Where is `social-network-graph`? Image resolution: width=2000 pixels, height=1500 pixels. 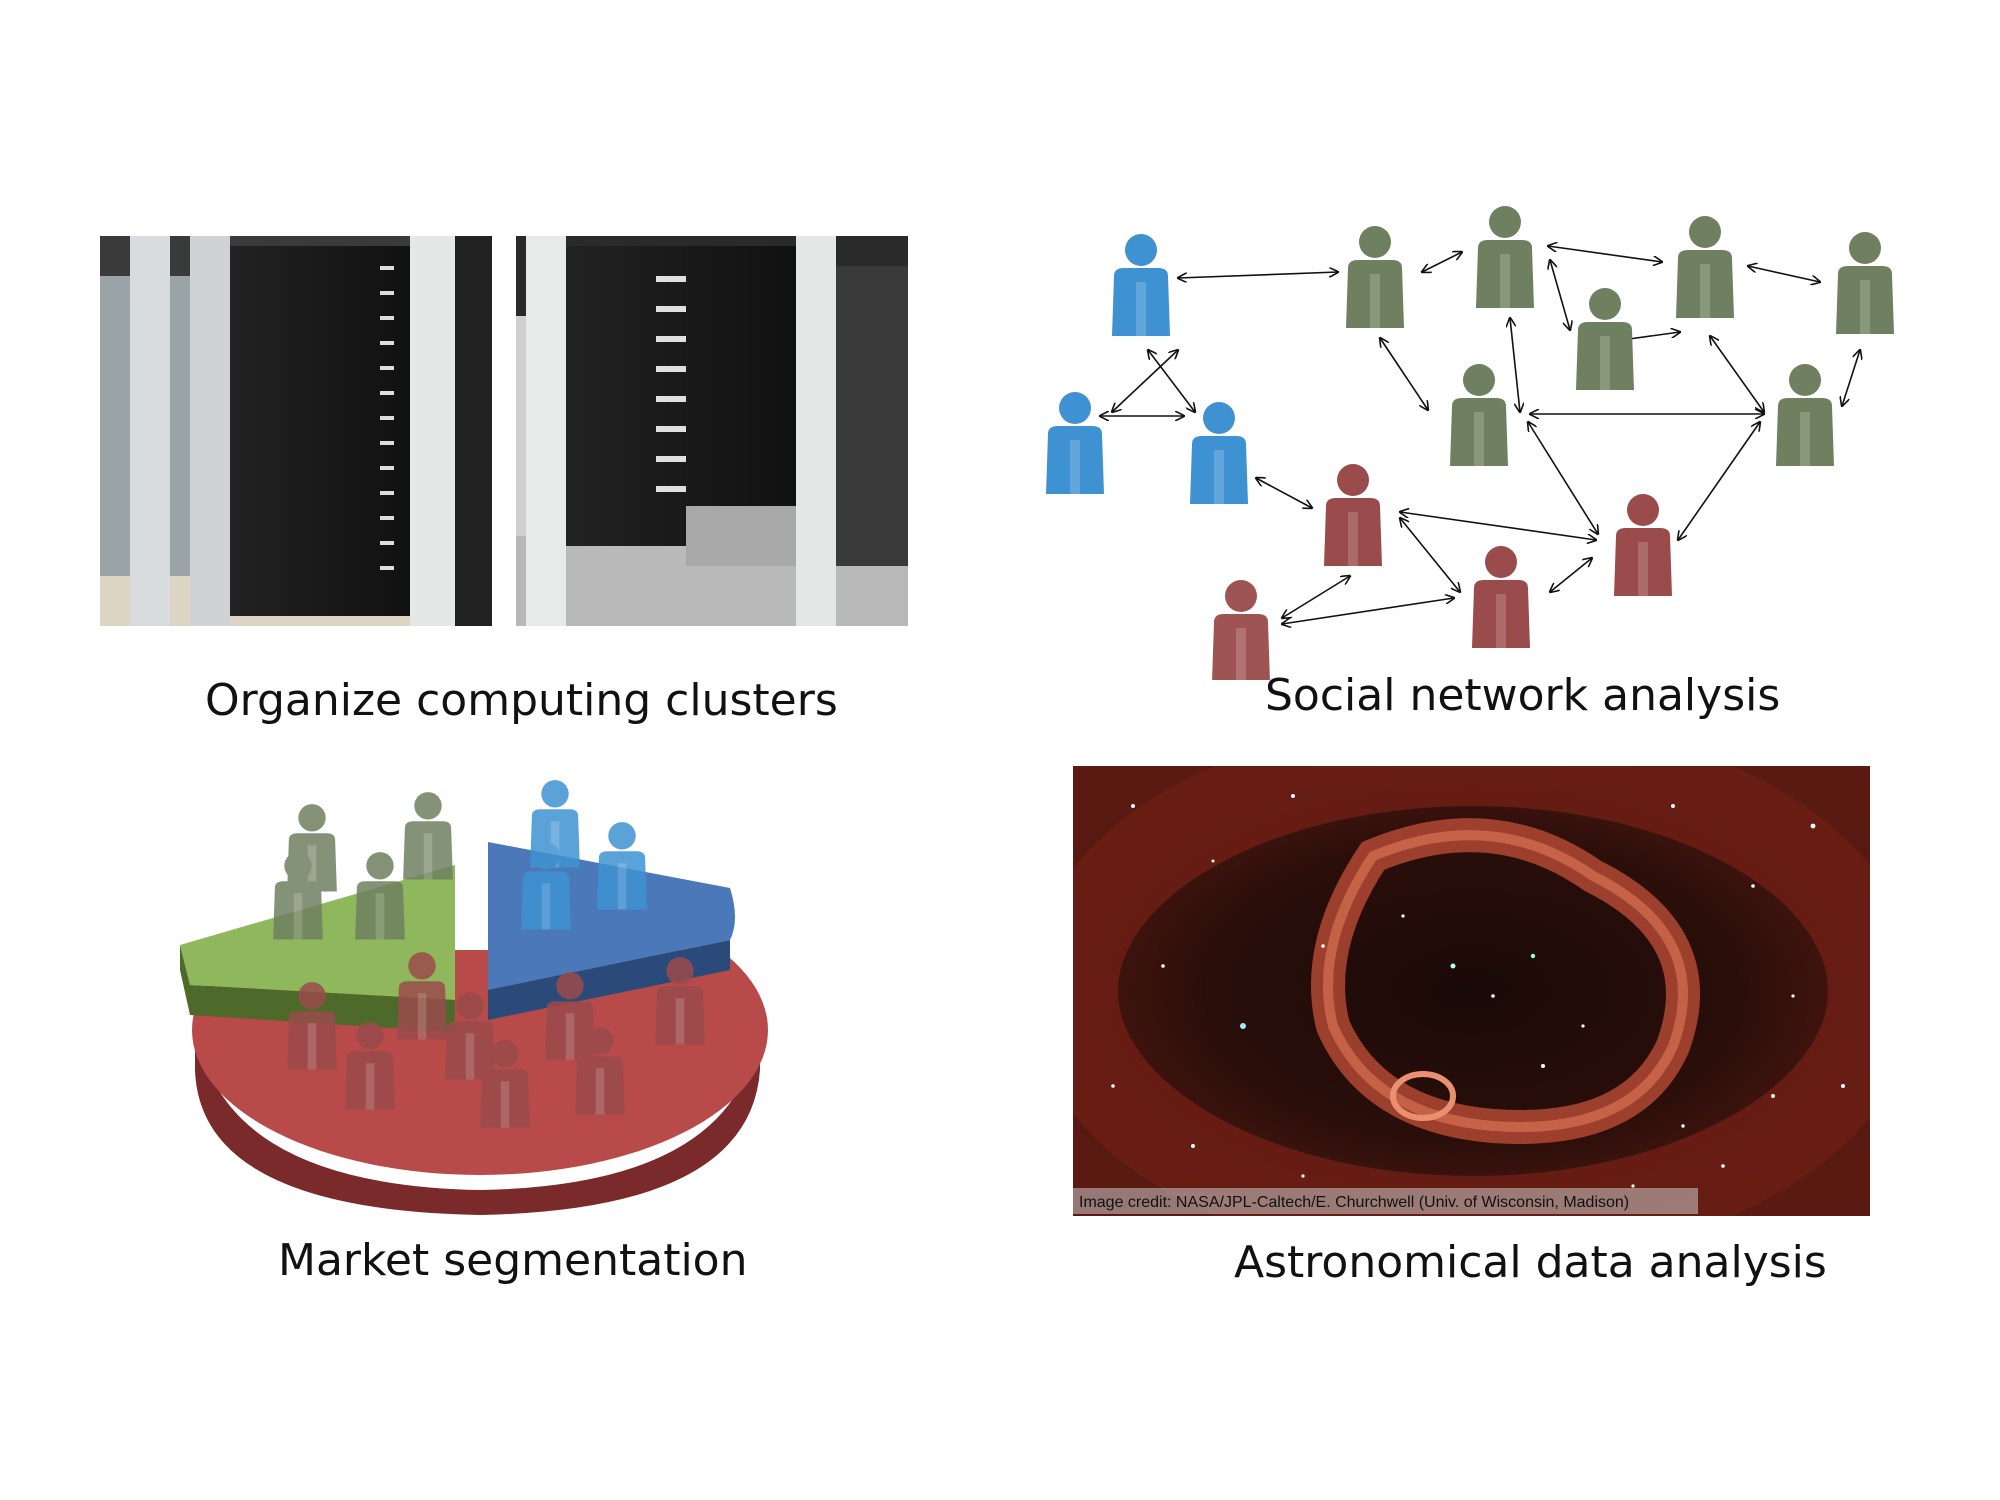 social-network-graph is located at coordinates (1470, 443).